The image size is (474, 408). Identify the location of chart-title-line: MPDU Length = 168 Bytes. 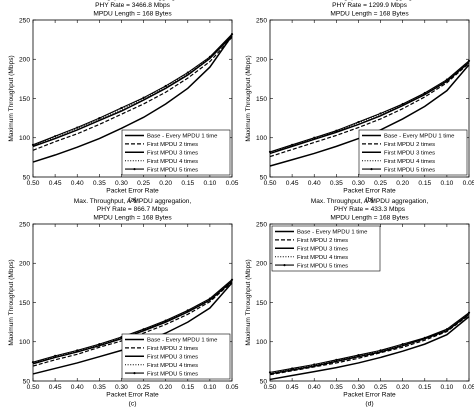
(132, 13).